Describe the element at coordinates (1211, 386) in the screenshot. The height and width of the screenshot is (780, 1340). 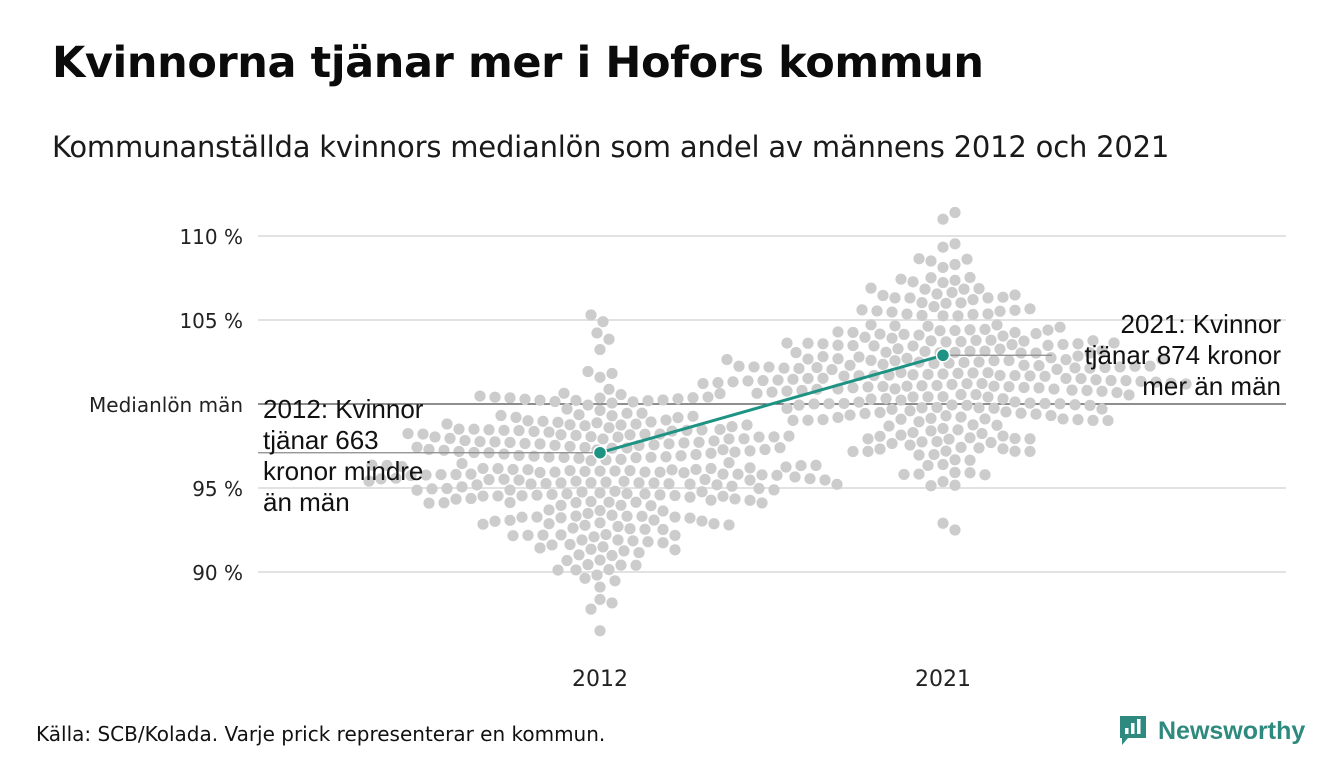
I see `annotation-line-2021-2: mer än män` at that location.